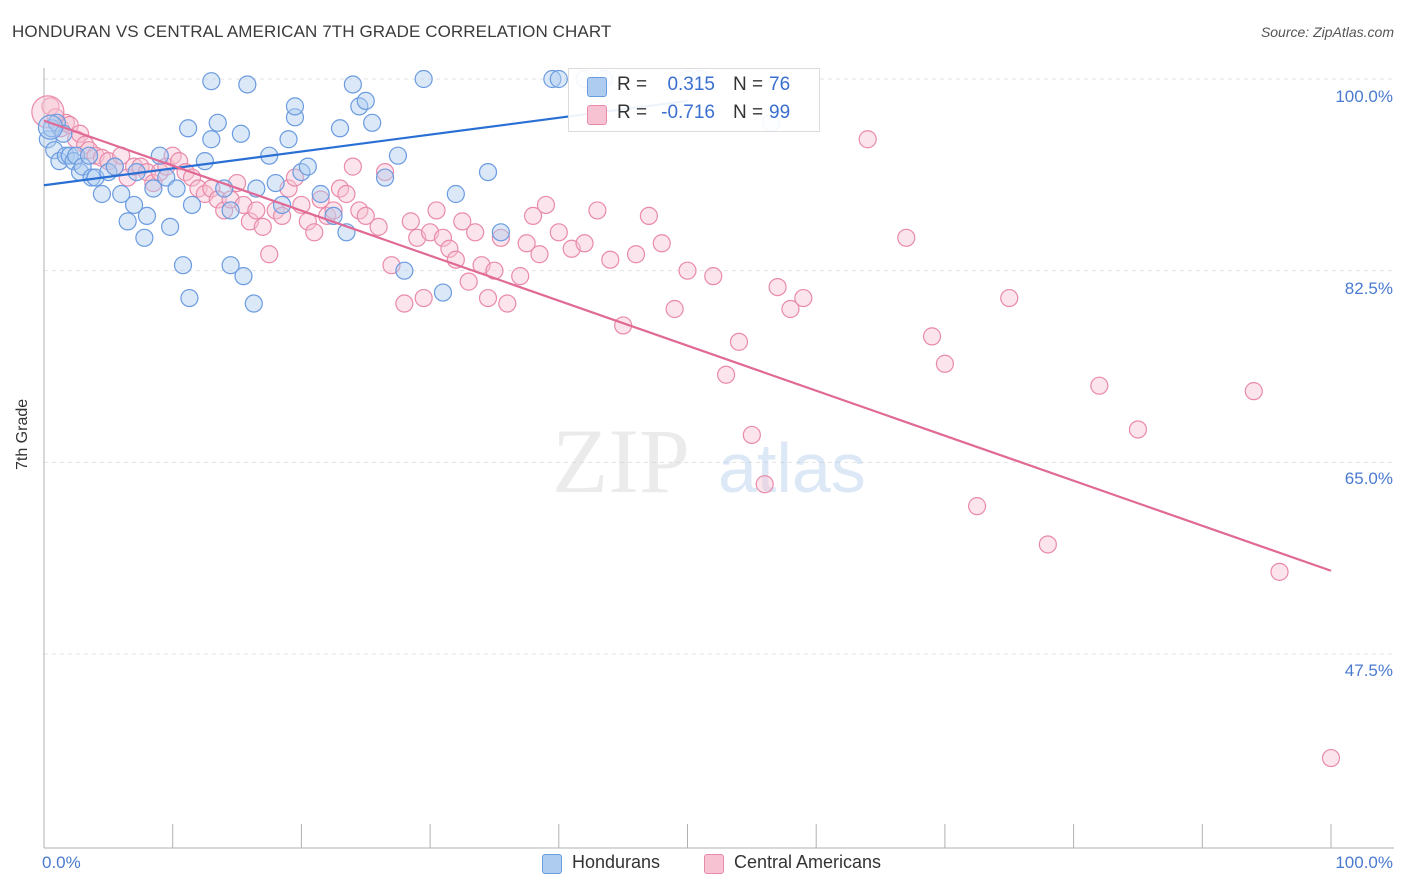 Image resolution: width=1406 pixels, height=892 pixels. I want to click on legend-label: Hondurans, so click(616, 862).